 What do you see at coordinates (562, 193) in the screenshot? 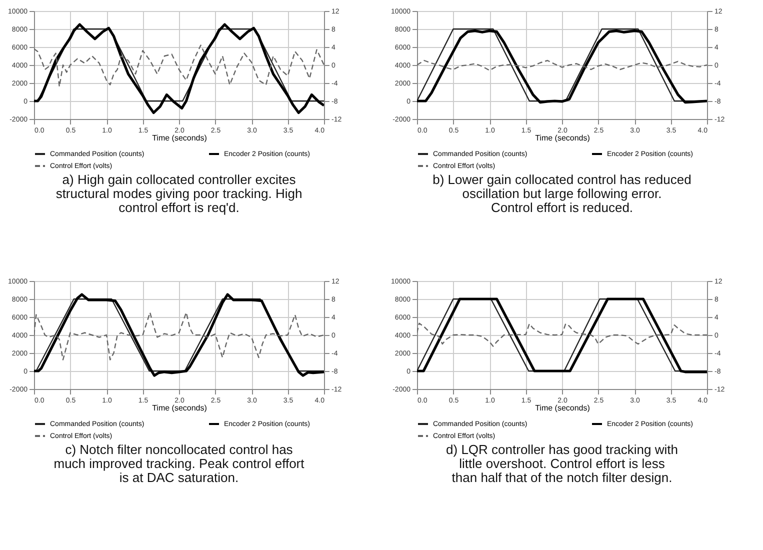
I see `text: b) Lower gain collocated control has reduced oscillation but large following error. Control effort is reduced.` at bounding box center [562, 193].